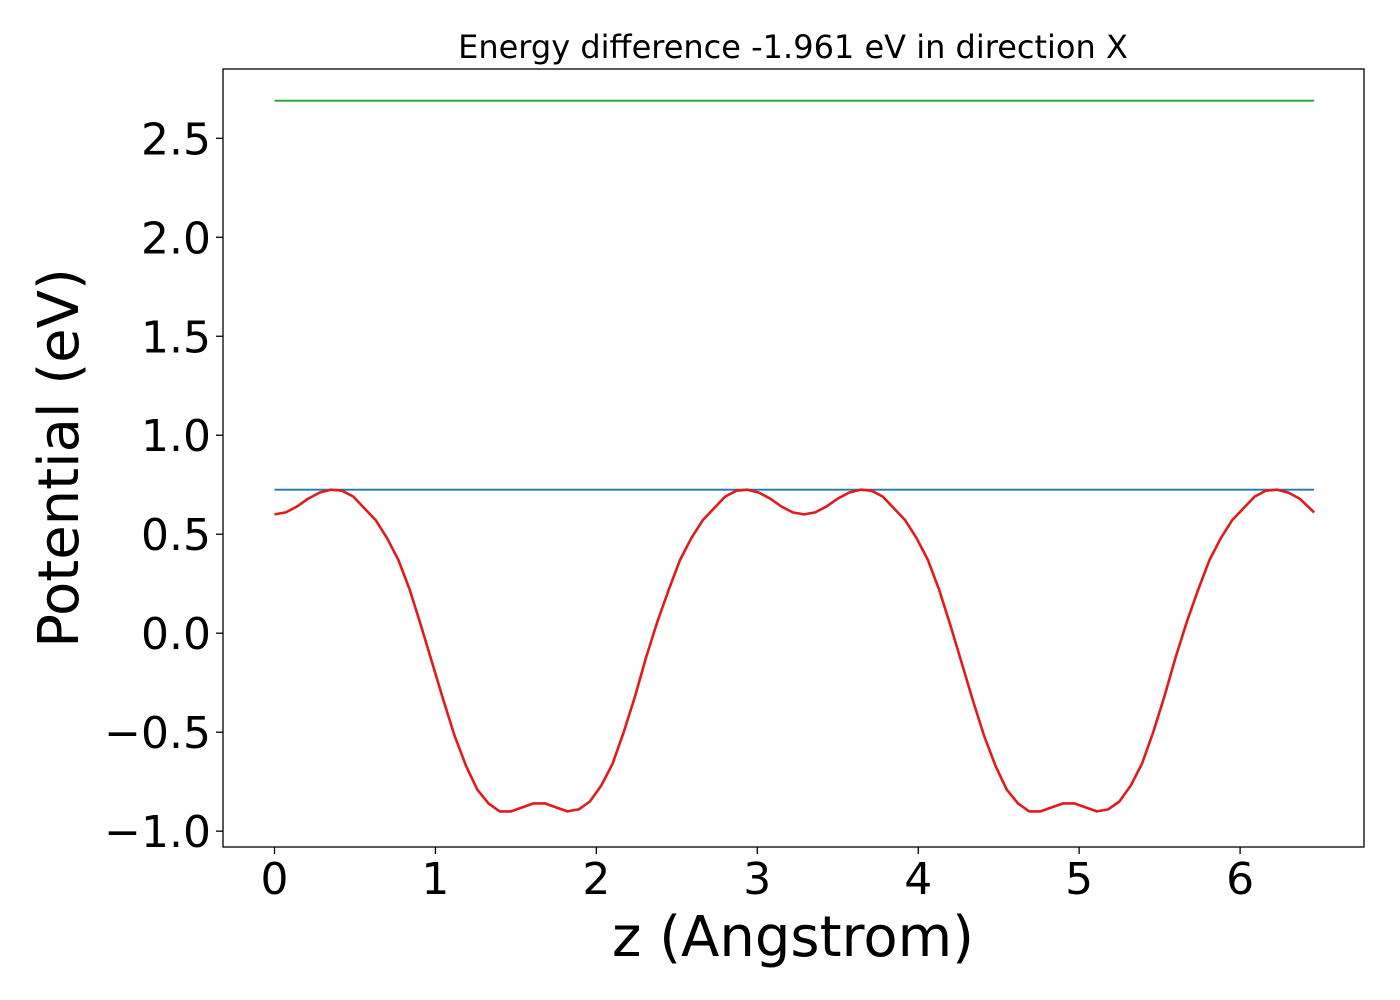  I want to click on x-tick-label: 0, so click(274, 879).